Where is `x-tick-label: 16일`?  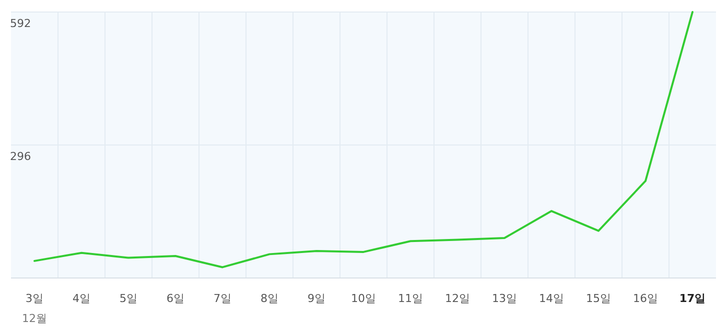
x-tick-label: 16일 is located at coordinates (645, 298).